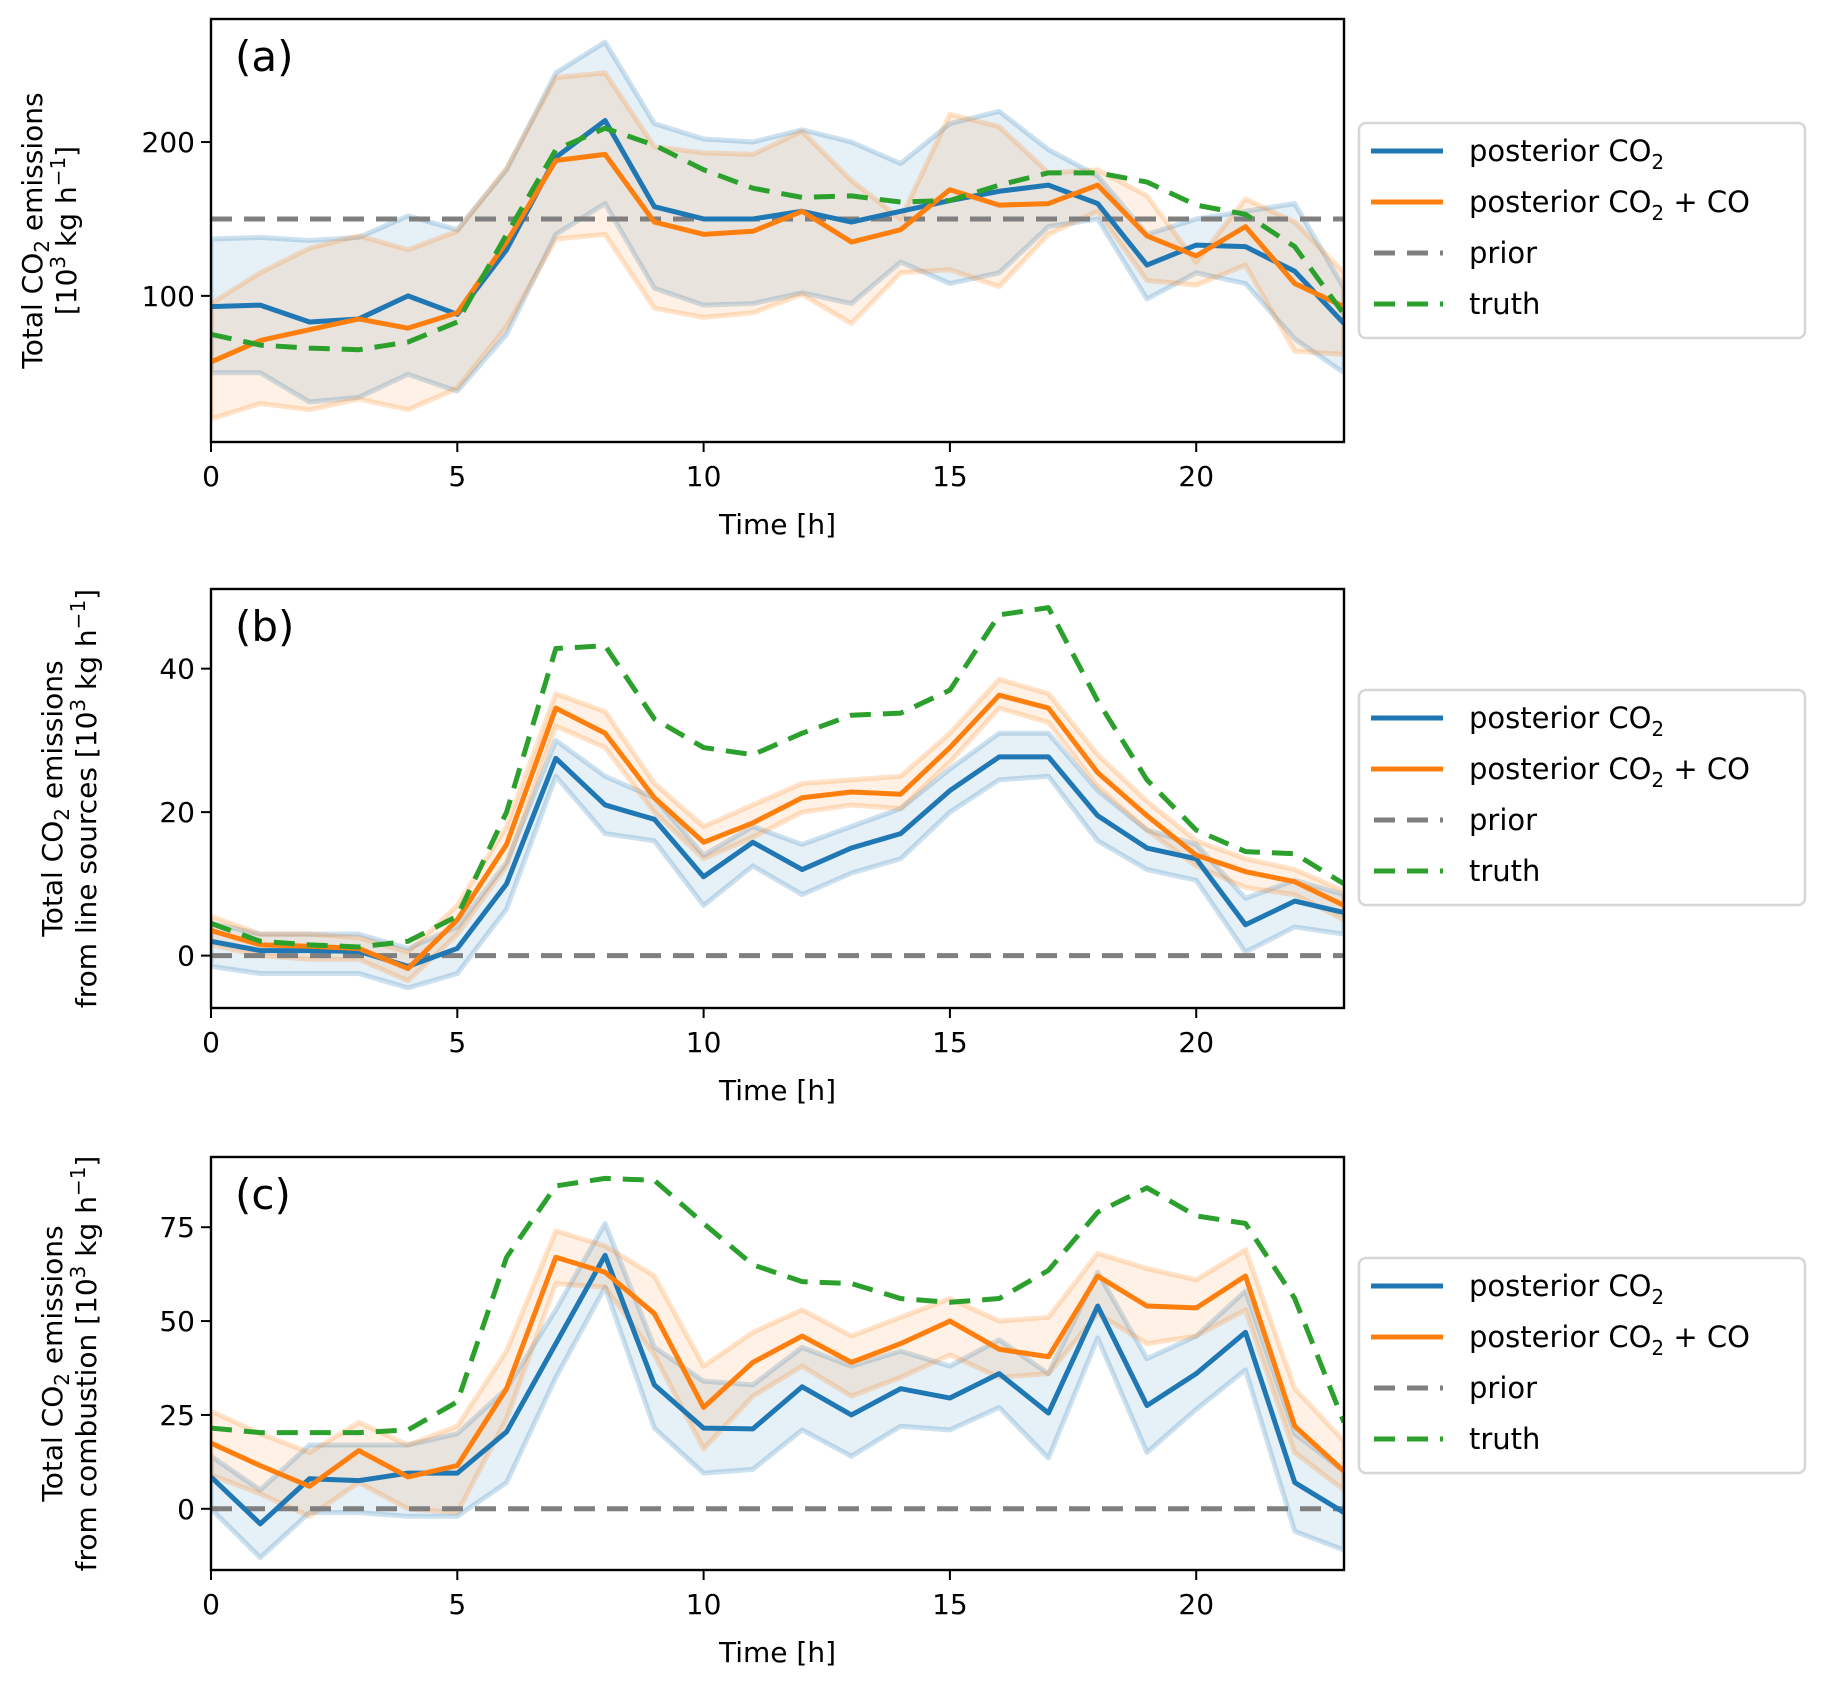 This screenshot has width=1826, height=1708. What do you see at coordinates (263, 1194) in the screenshot?
I see `panel-label: (c)` at bounding box center [263, 1194].